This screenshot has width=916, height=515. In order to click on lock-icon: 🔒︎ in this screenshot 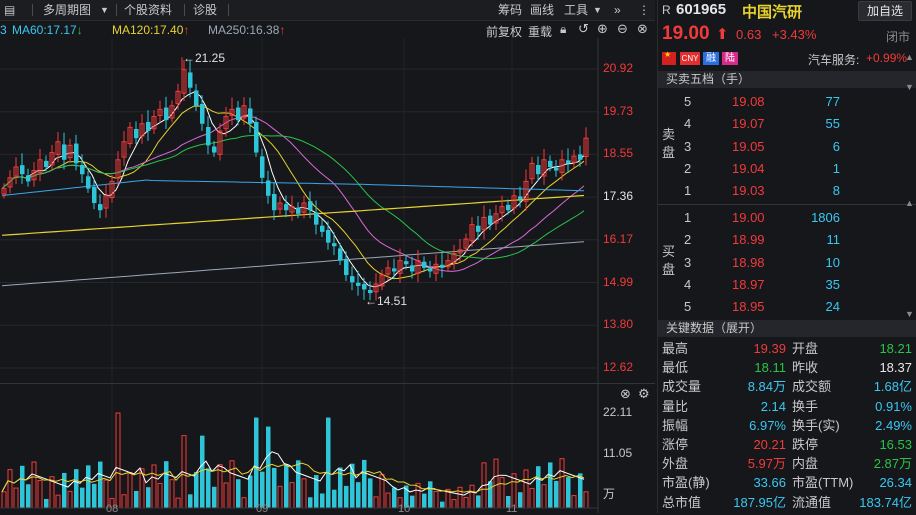, I will do `click(563, 29)`.